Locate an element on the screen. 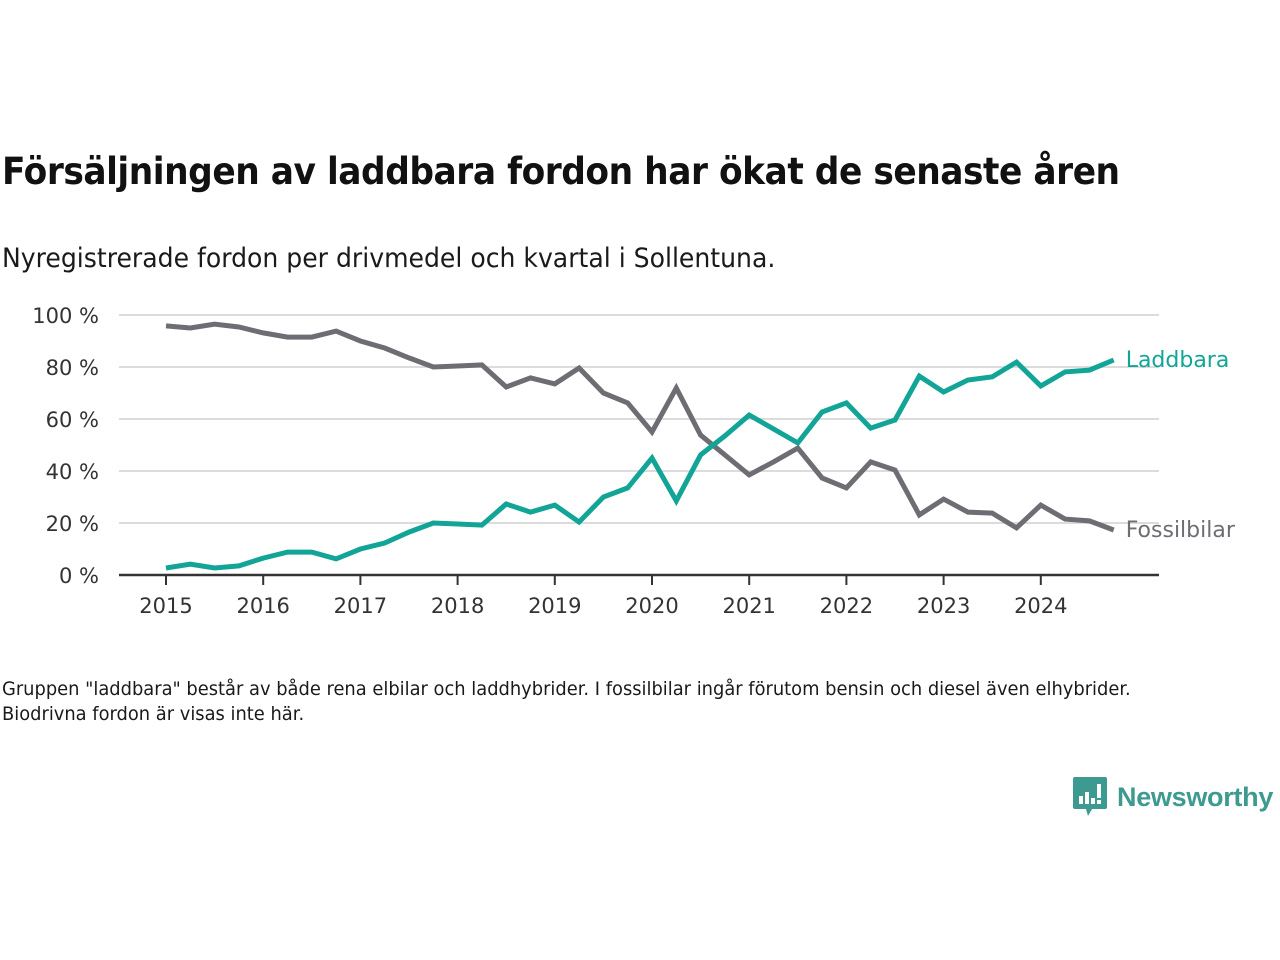 The image size is (1280, 960). y-tick-label: 60 % is located at coordinates (72, 420).